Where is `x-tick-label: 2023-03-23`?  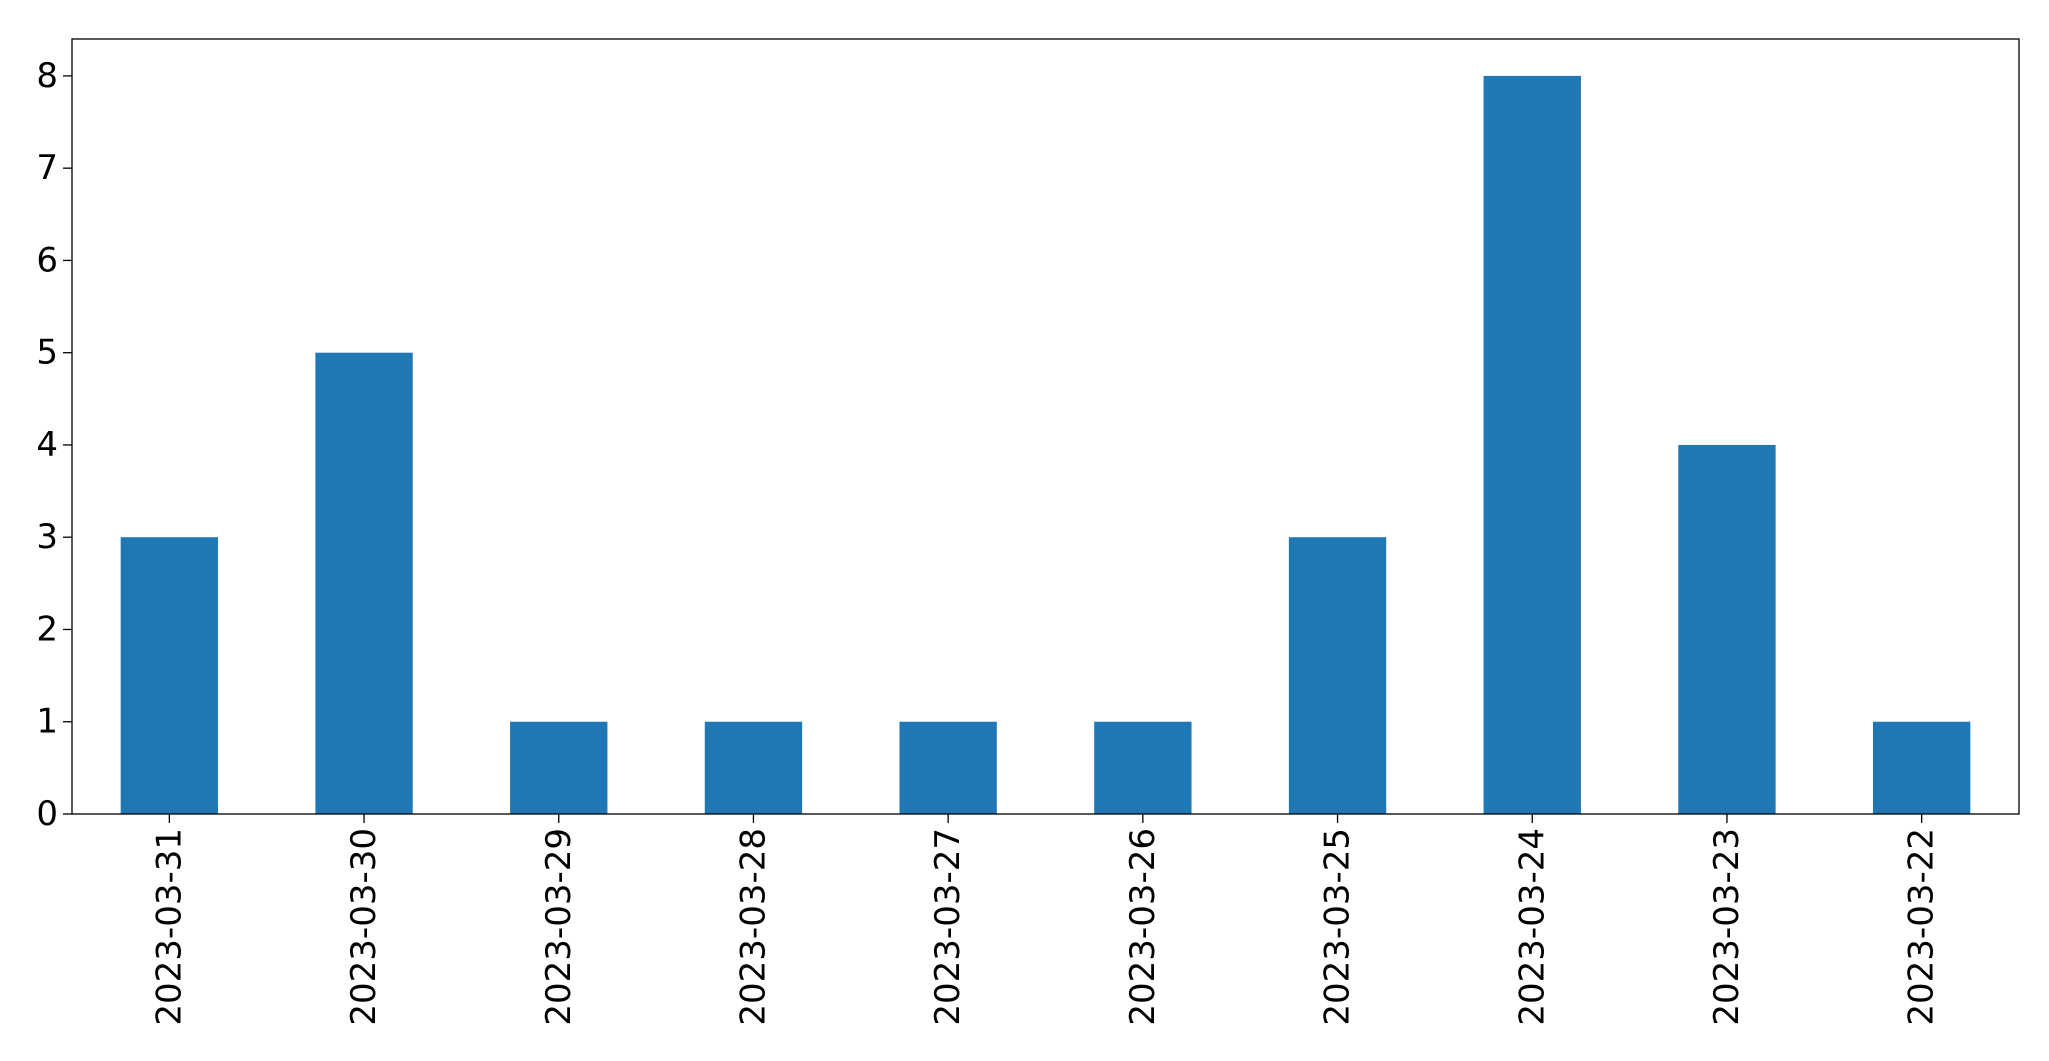 x-tick-label: 2023-03-23 is located at coordinates (1727, 927).